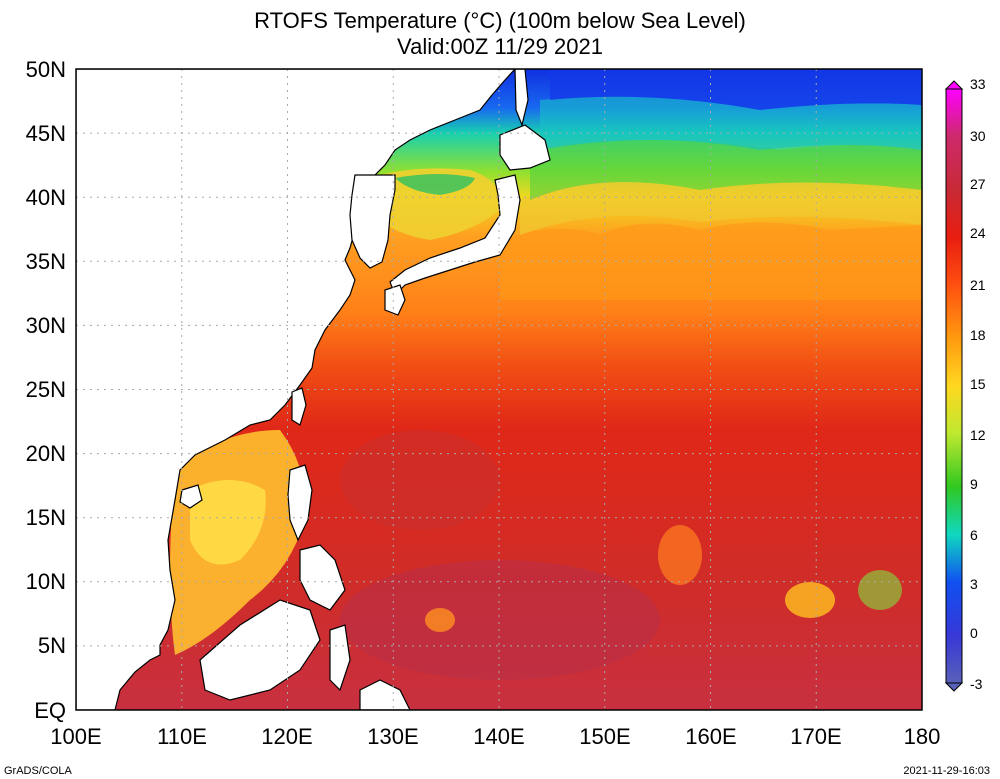 This screenshot has height=779, width=1000. What do you see at coordinates (75, 736) in the screenshot?
I see `lon-label-100e: 100E` at bounding box center [75, 736].